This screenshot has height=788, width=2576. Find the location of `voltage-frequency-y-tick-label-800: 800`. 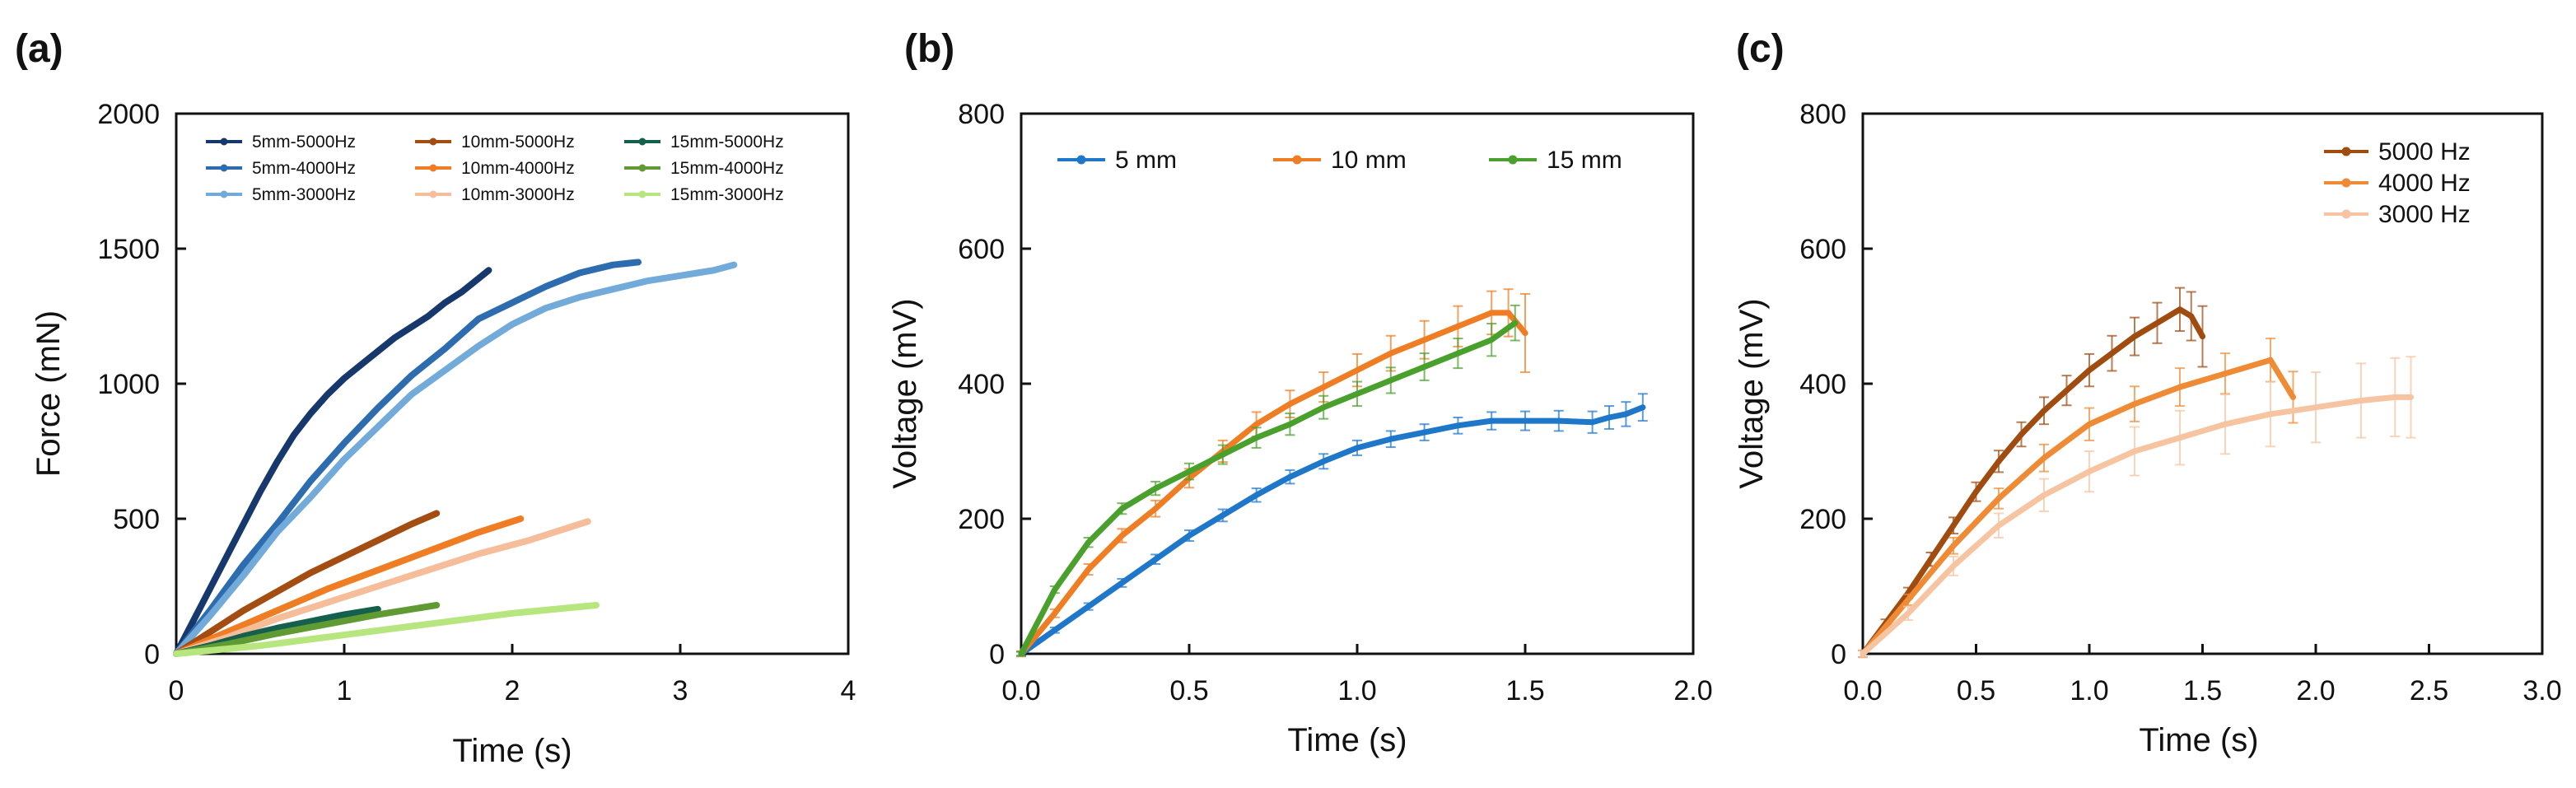

voltage-frequency-y-tick-label-800: 800 is located at coordinates (1822, 115).